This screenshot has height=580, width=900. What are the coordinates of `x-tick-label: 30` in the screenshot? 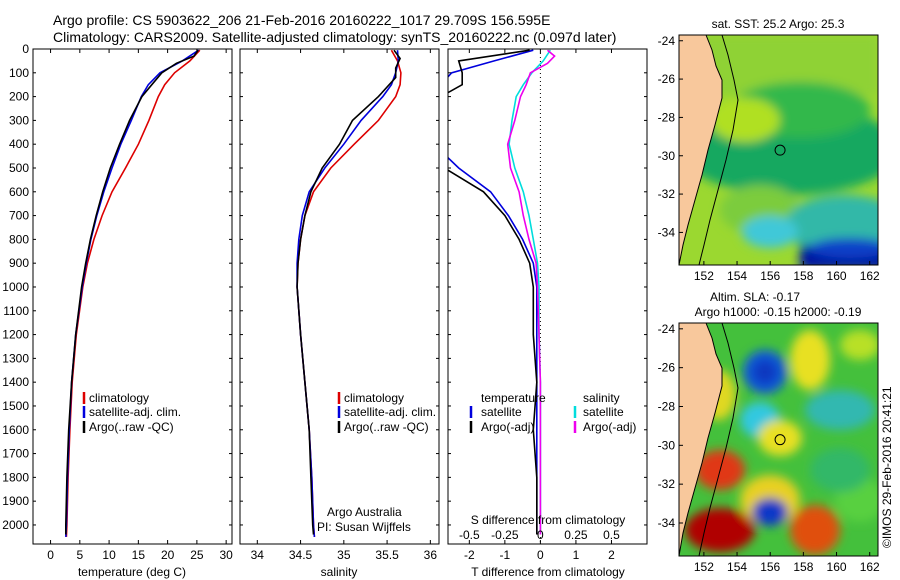 It's located at (226, 555).